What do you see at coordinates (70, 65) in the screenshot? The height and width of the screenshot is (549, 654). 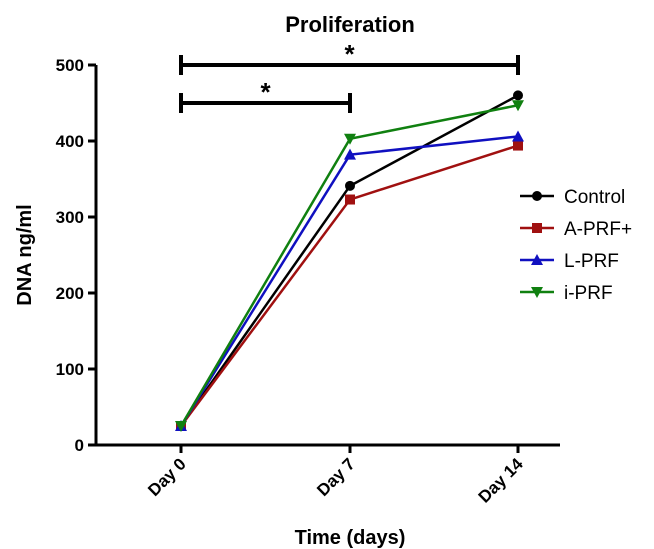 I see `y-tick-label: 500` at bounding box center [70, 65].